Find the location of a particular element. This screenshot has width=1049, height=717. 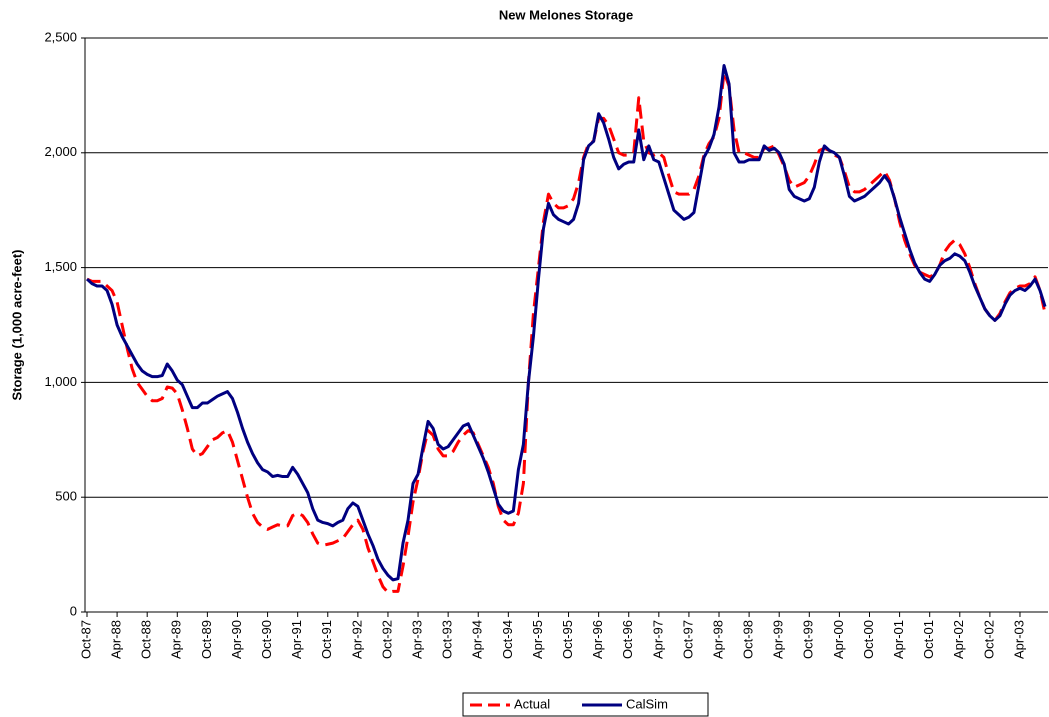

x-tick-label: Apr-03 is located at coordinates (1018, 639).